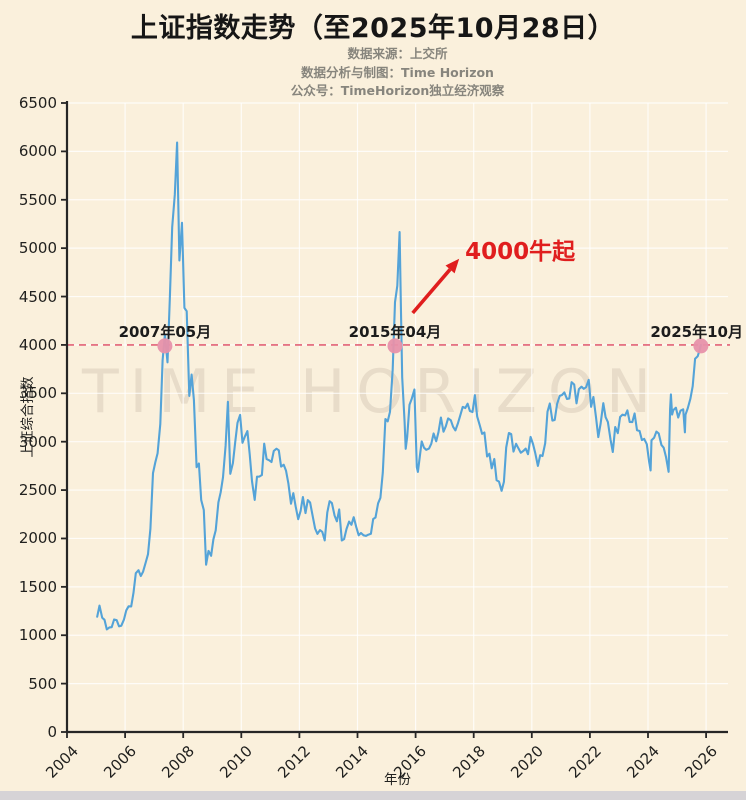  I want to click on y-tick-label: 3500, so click(37, 393).